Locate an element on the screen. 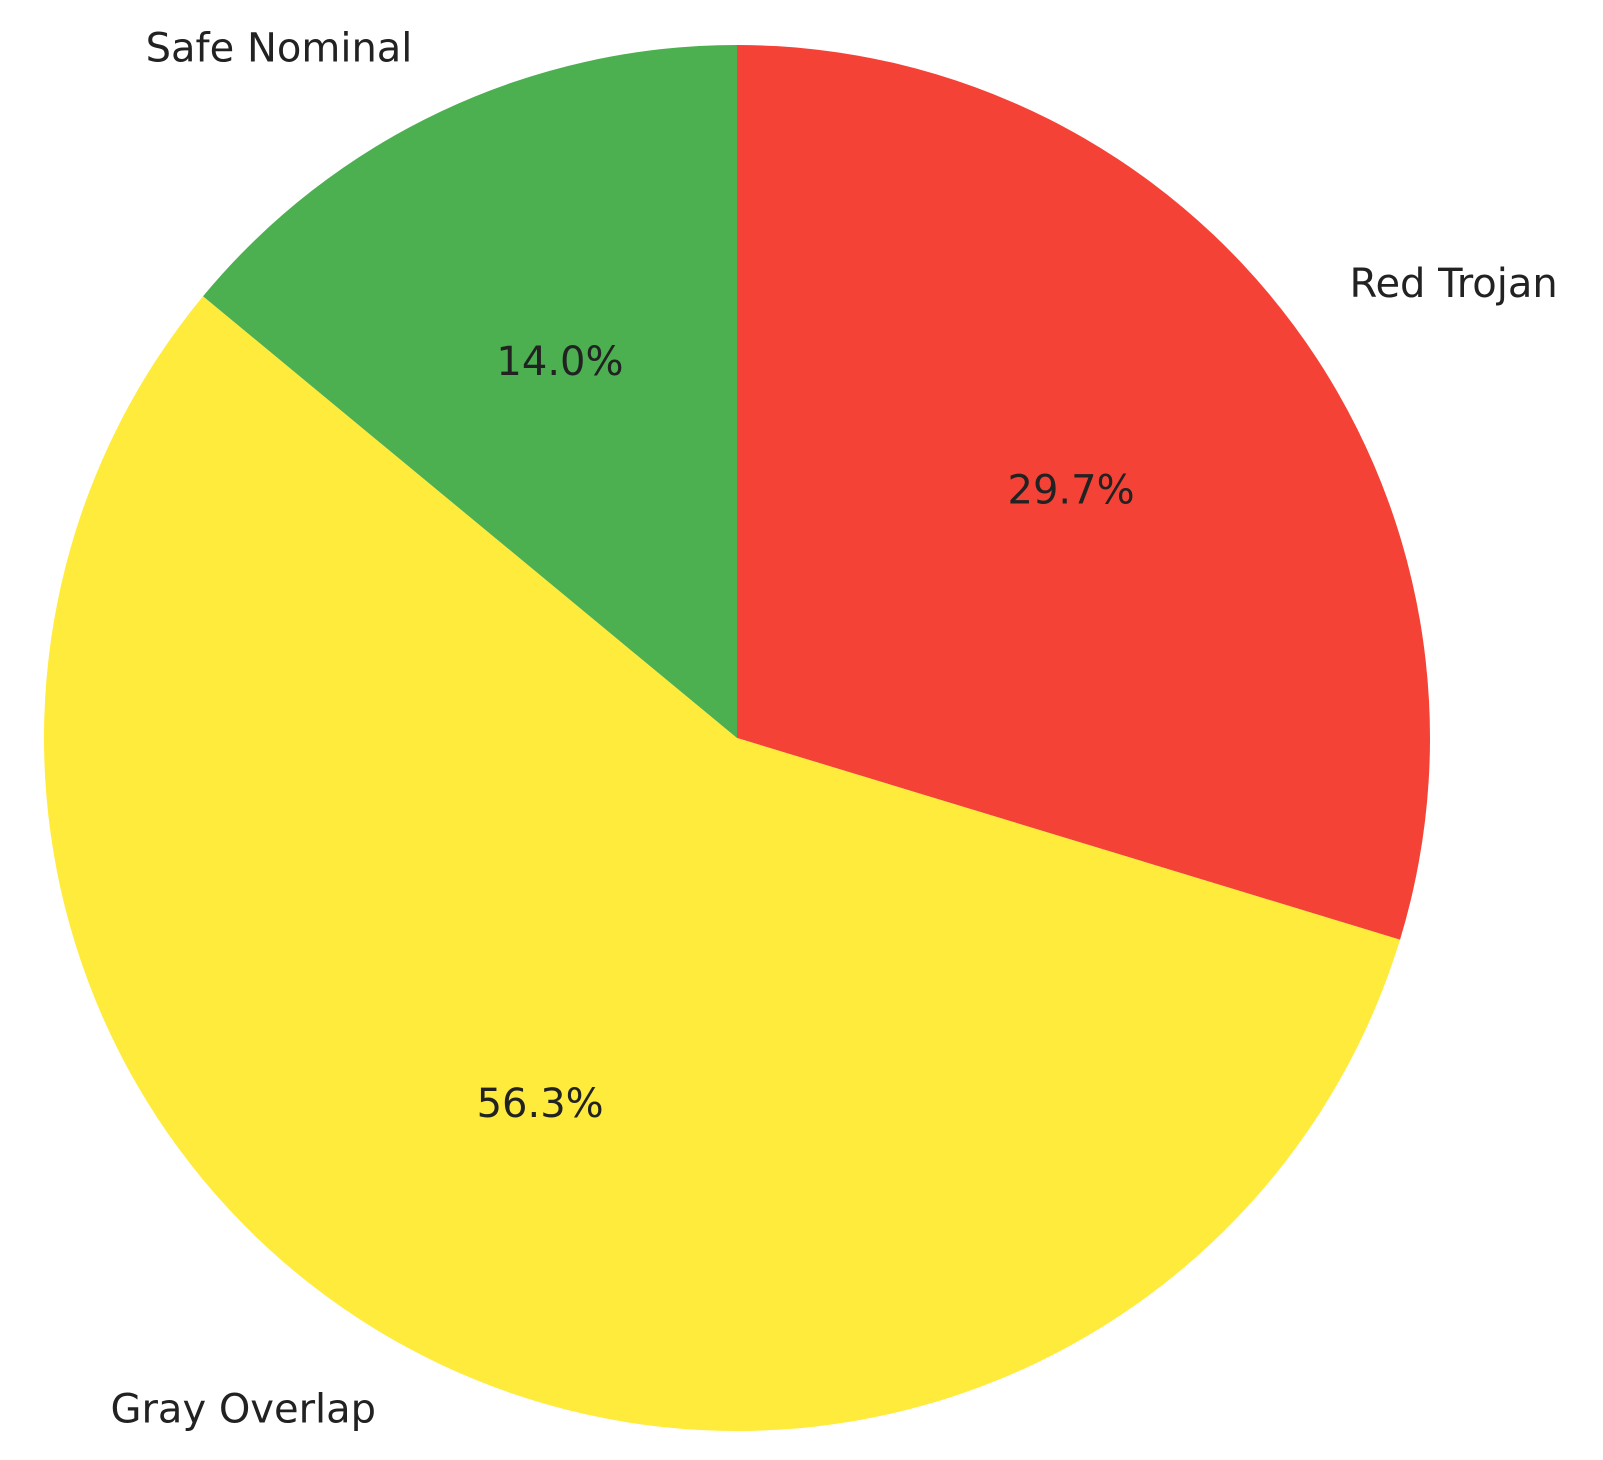  pct-label-gray-overlap: 56.3% is located at coordinates (540, 1104).